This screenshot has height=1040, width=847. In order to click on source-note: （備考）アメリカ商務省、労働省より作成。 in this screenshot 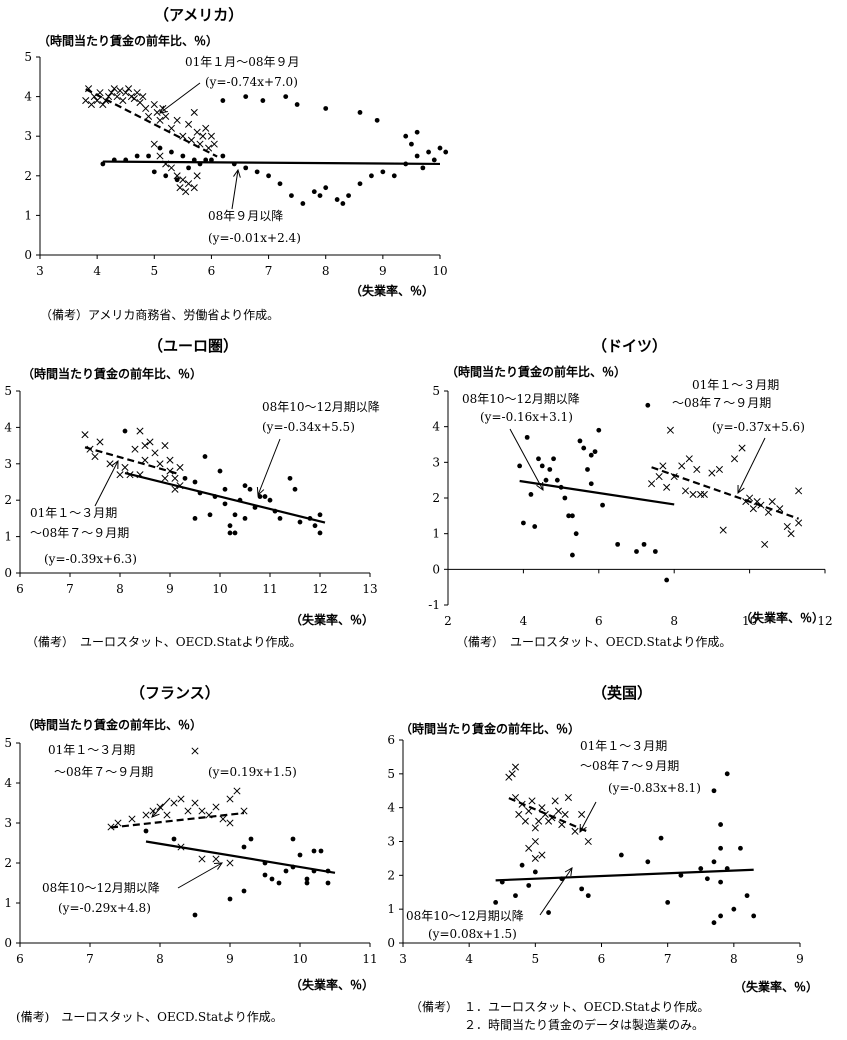, I will do `click(160, 315)`.